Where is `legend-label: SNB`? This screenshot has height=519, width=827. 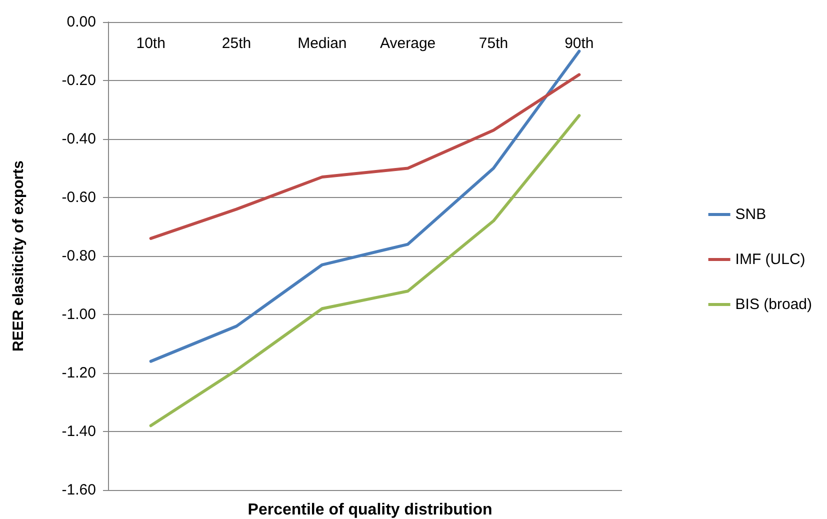 legend-label: SNB is located at coordinates (750, 214).